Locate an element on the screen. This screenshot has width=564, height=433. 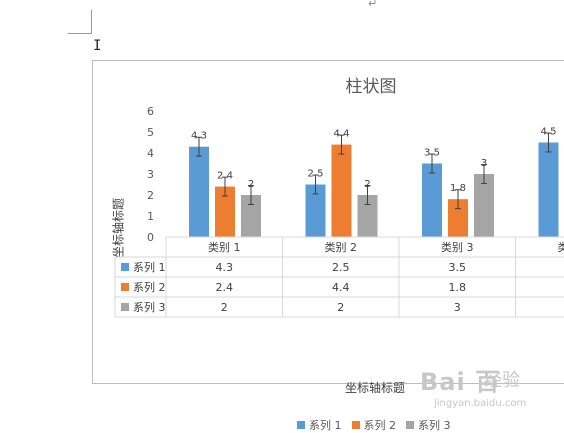
table-cell: 2.5 is located at coordinates (341, 267).